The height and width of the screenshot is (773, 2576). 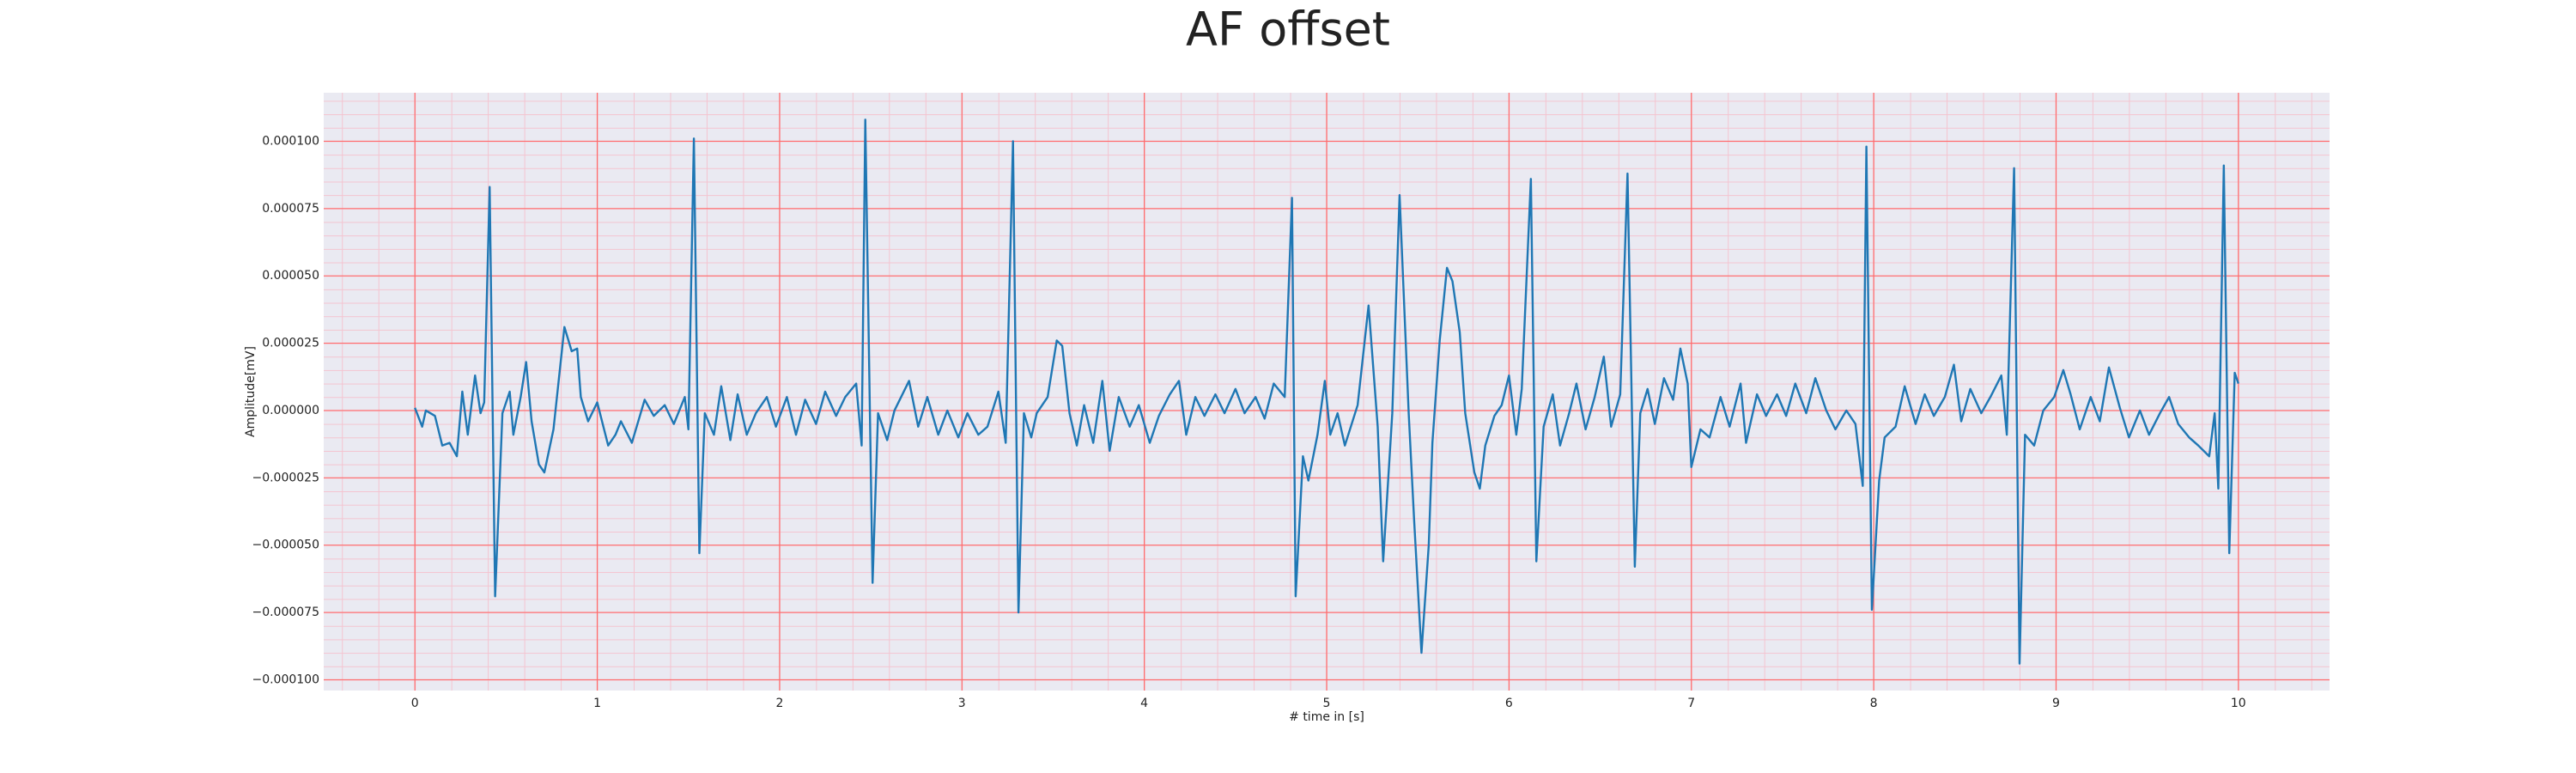 What do you see at coordinates (291, 276) in the screenshot?
I see `y-tick-label: 0.000050` at bounding box center [291, 276].